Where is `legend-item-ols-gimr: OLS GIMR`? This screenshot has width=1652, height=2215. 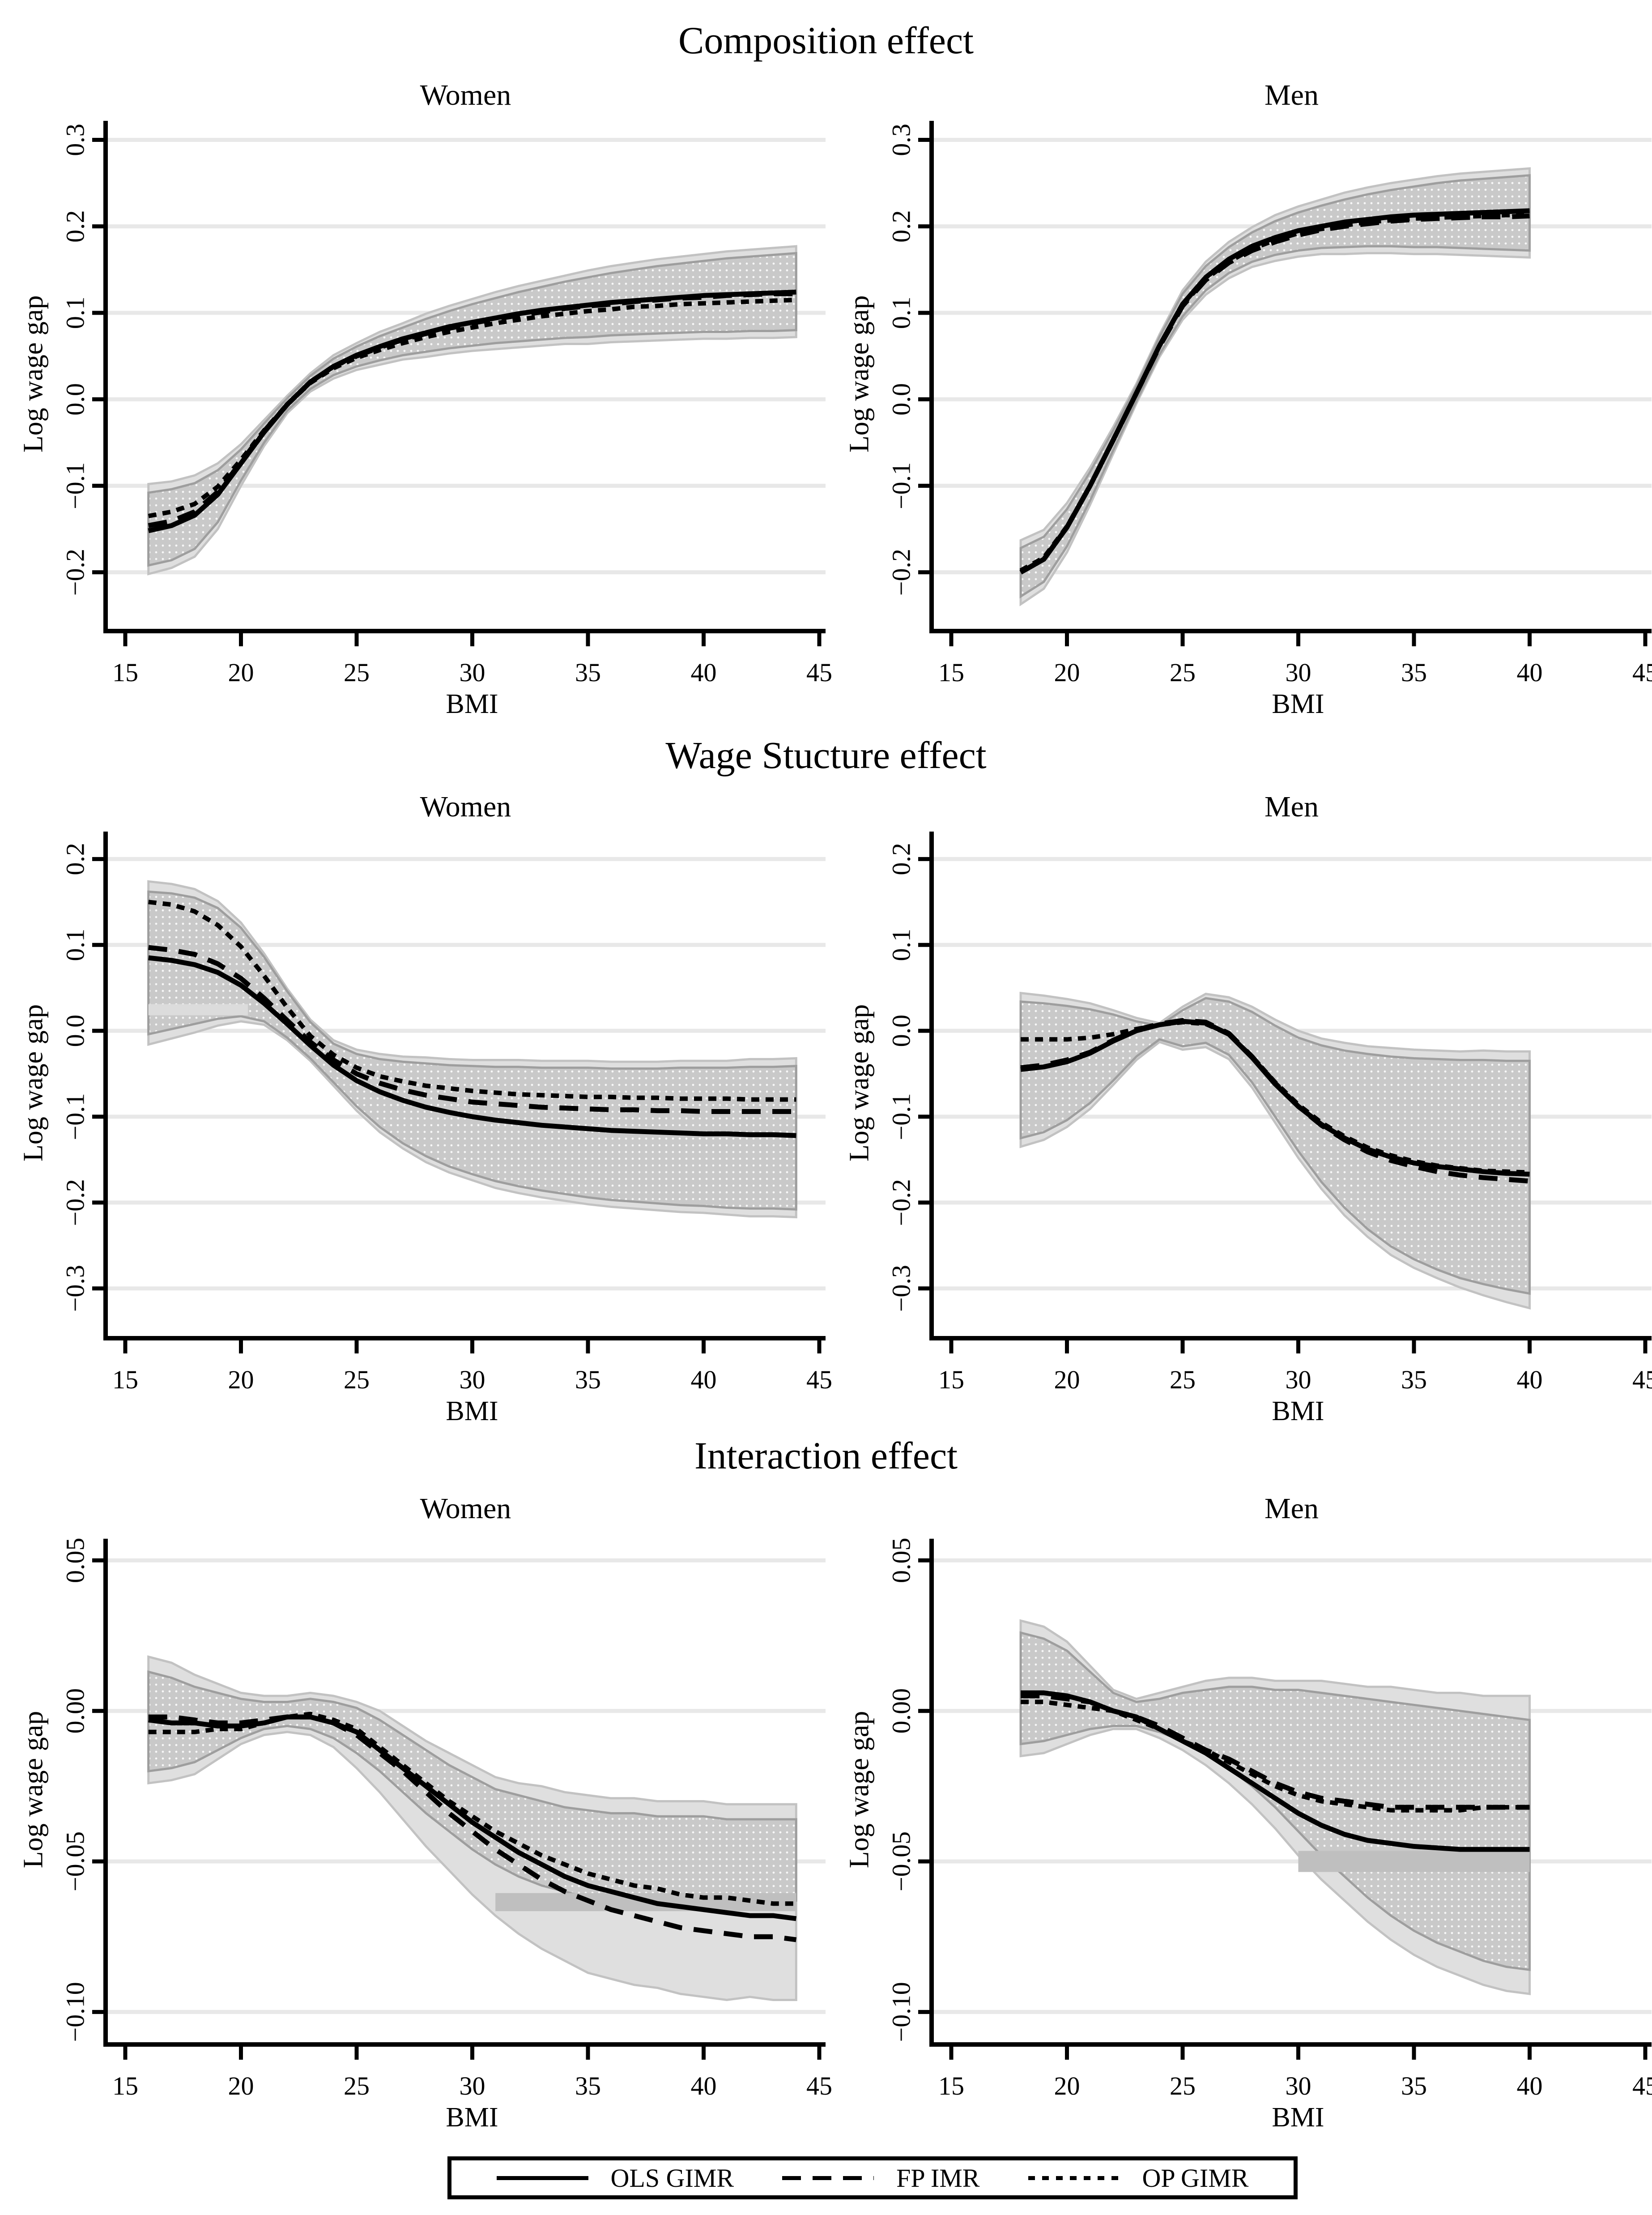 legend-item-ols-gimr: OLS GIMR is located at coordinates (615, 2178).